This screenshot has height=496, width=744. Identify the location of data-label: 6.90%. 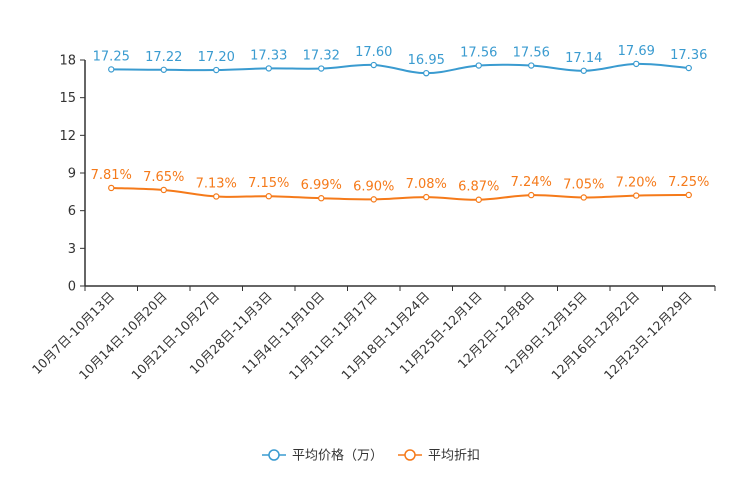
(373, 186).